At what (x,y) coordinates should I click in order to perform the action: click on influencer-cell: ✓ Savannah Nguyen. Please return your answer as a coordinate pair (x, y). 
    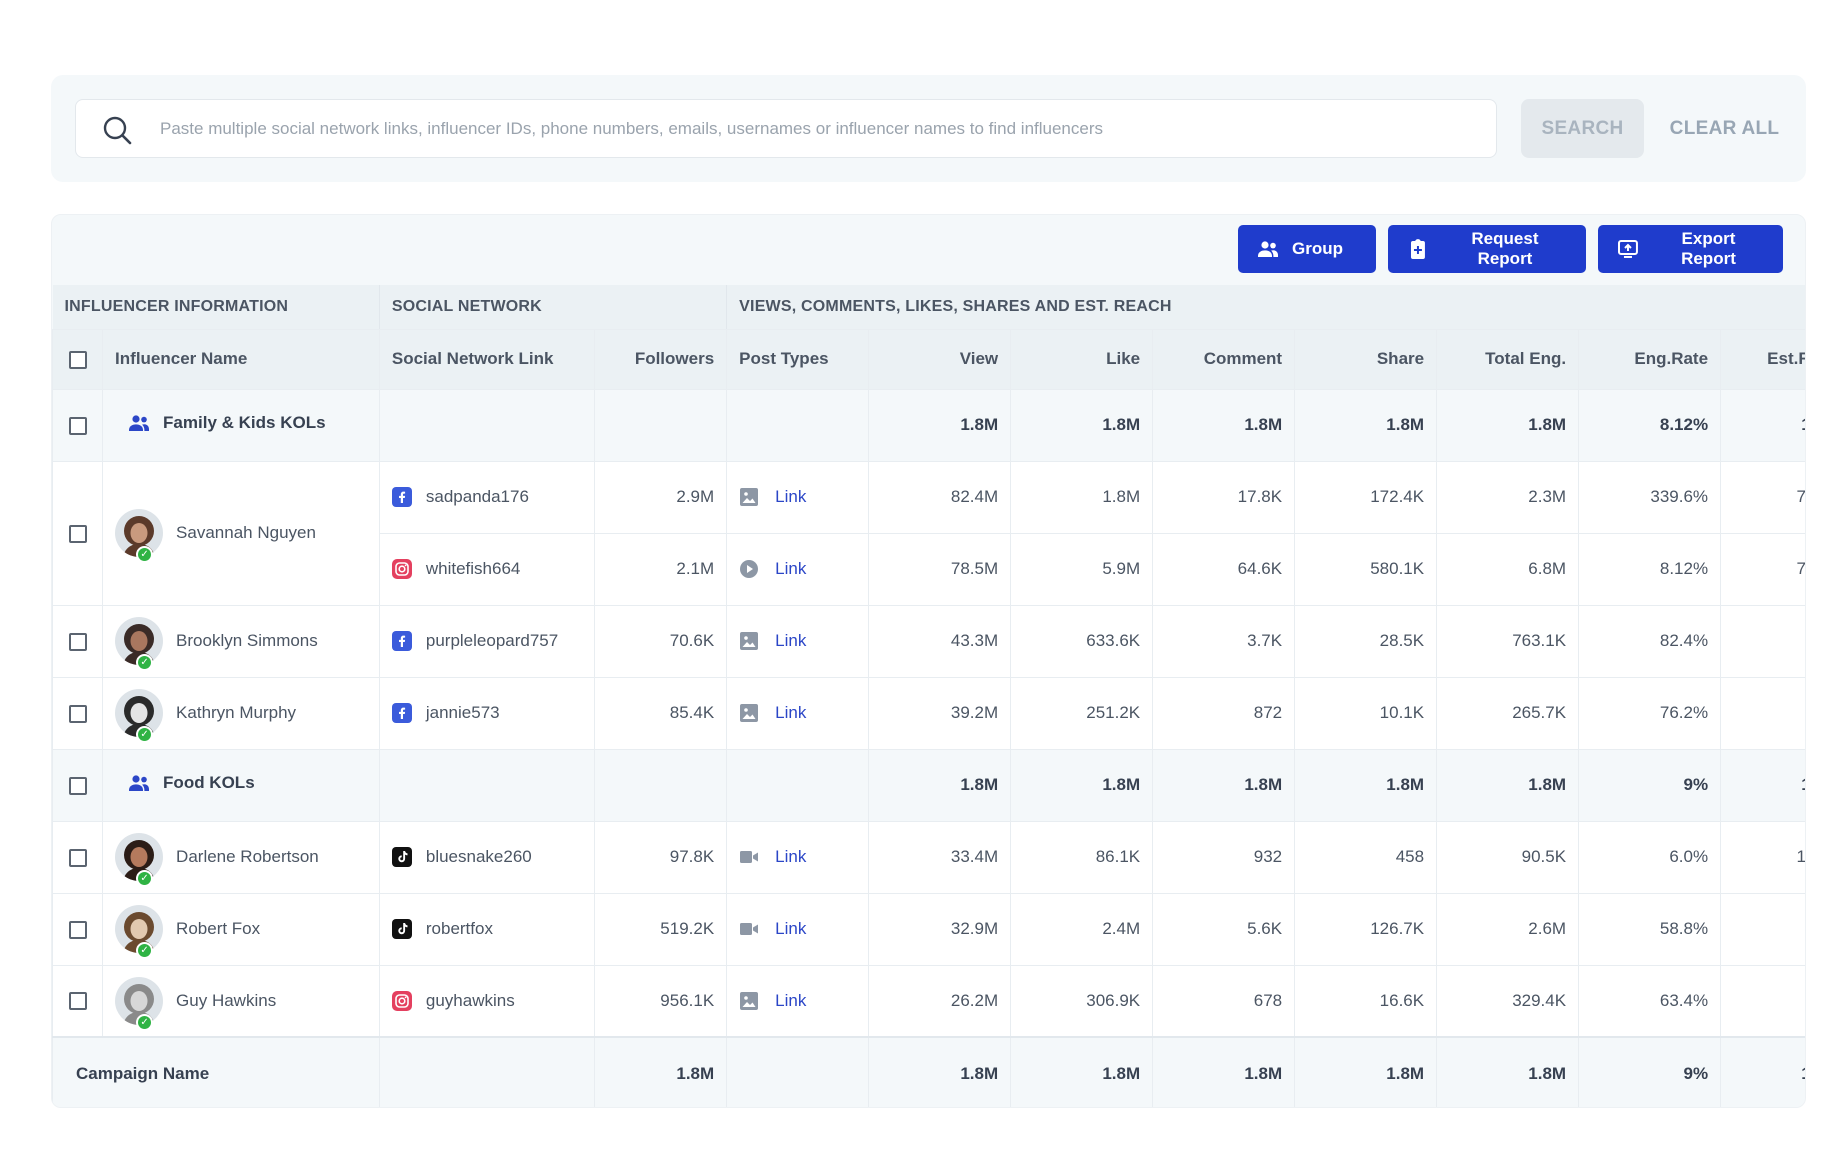
    Looking at the image, I should click on (241, 533).